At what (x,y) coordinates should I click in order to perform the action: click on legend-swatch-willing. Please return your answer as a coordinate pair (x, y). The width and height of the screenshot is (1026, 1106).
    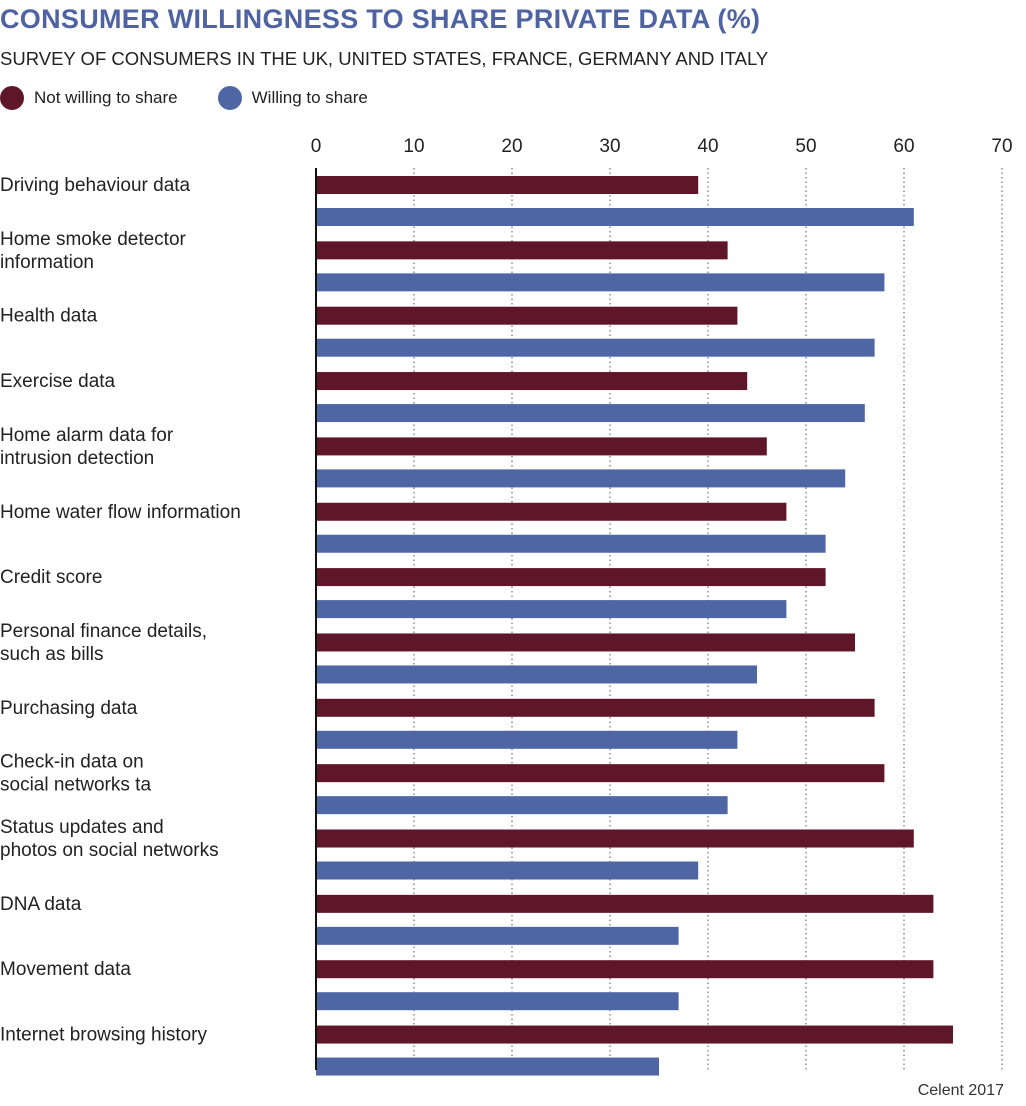
    Looking at the image, I should click on (229, 98).